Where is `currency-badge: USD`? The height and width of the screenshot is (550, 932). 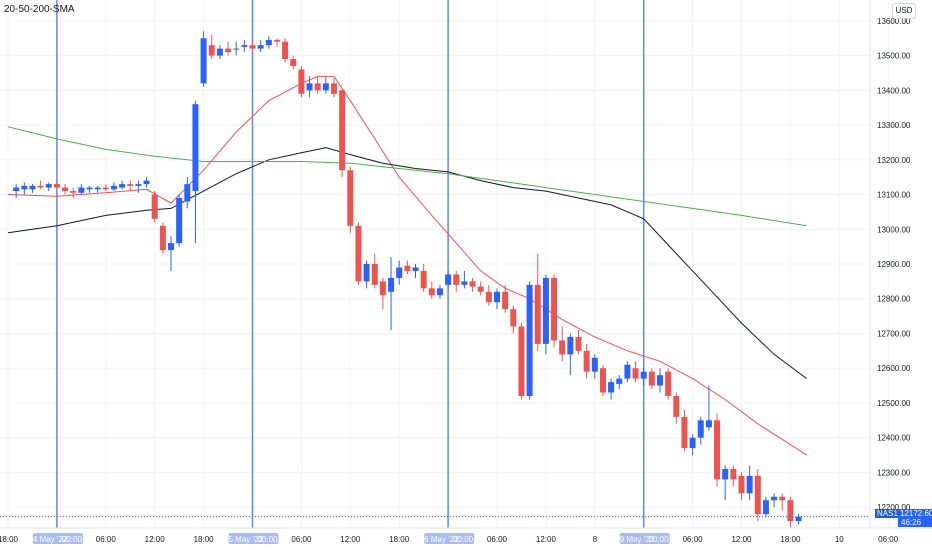 currency-badge: USD is located at coordinates (904, 11).